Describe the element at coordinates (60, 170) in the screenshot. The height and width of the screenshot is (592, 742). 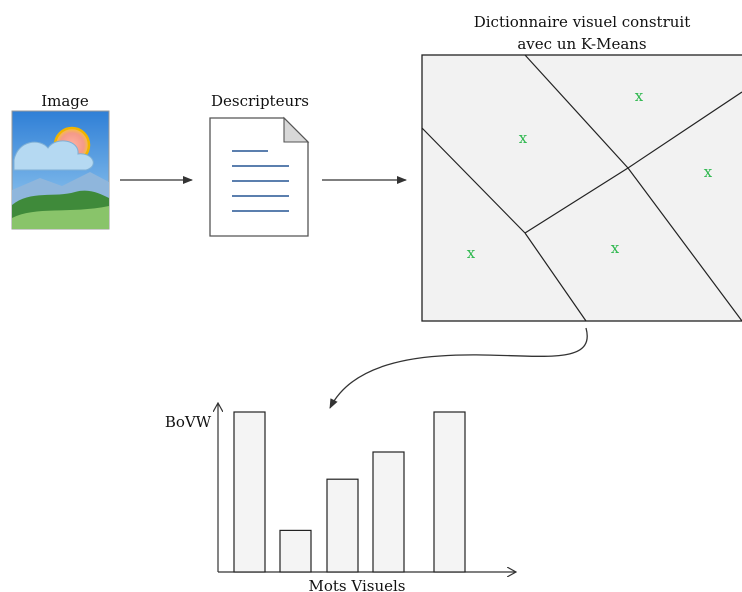
I see `landscape-picture-icon` at that location.